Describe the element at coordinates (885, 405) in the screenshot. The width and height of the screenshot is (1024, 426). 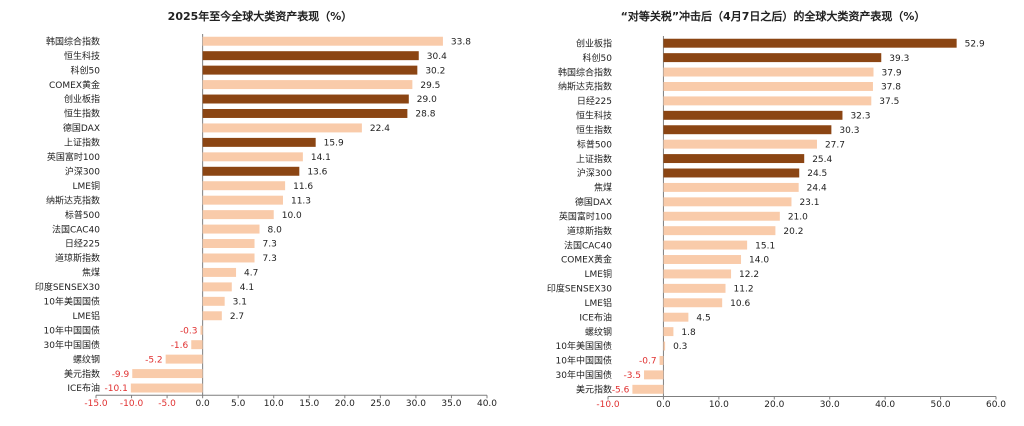
I see `x-tick-label: 40.0` at that location.